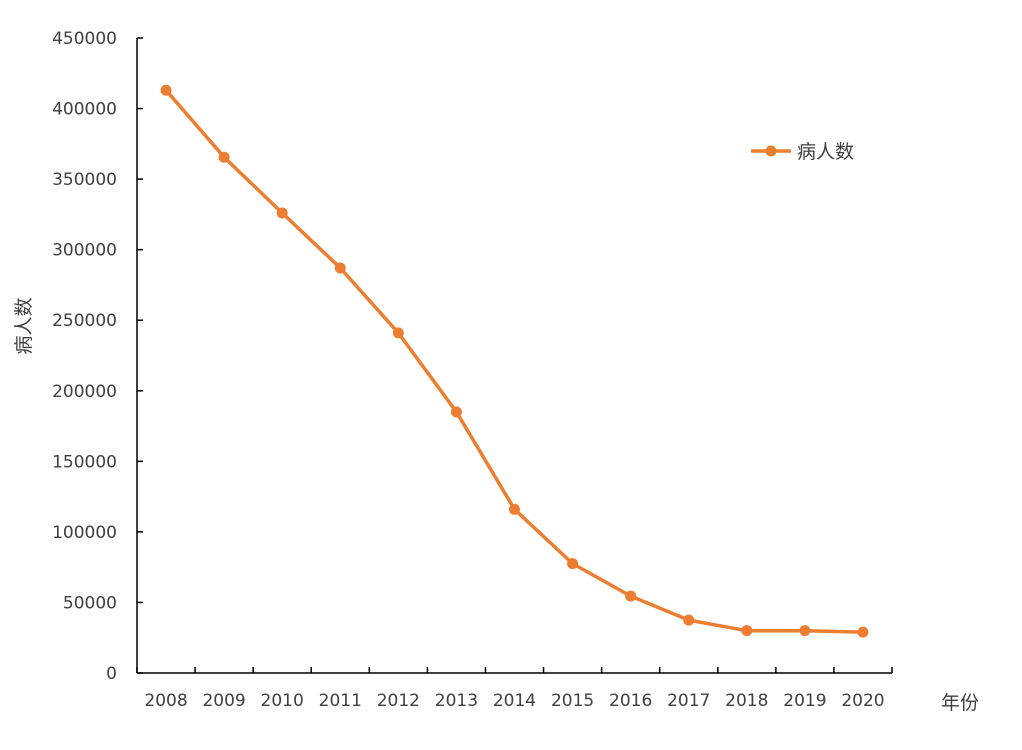 The height and width of the screenshot is (750, 1022). What do you see at coordinates (90, 603) in the screenshot?
I see `y-tick-label: 50000` at bounding box center [90, 603].